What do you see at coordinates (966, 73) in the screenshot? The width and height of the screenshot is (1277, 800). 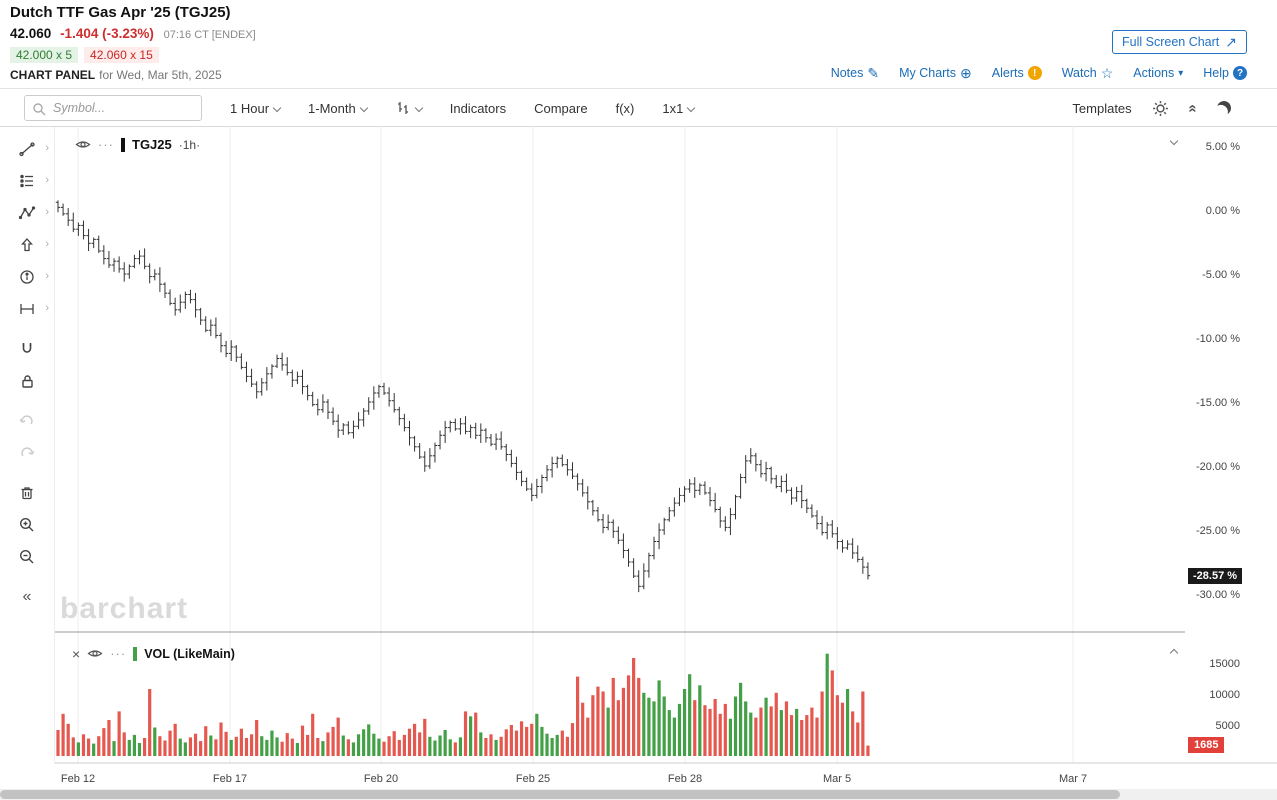 I see `my-charts-plus-icon: ⊕` at bounding box center [966, 73].